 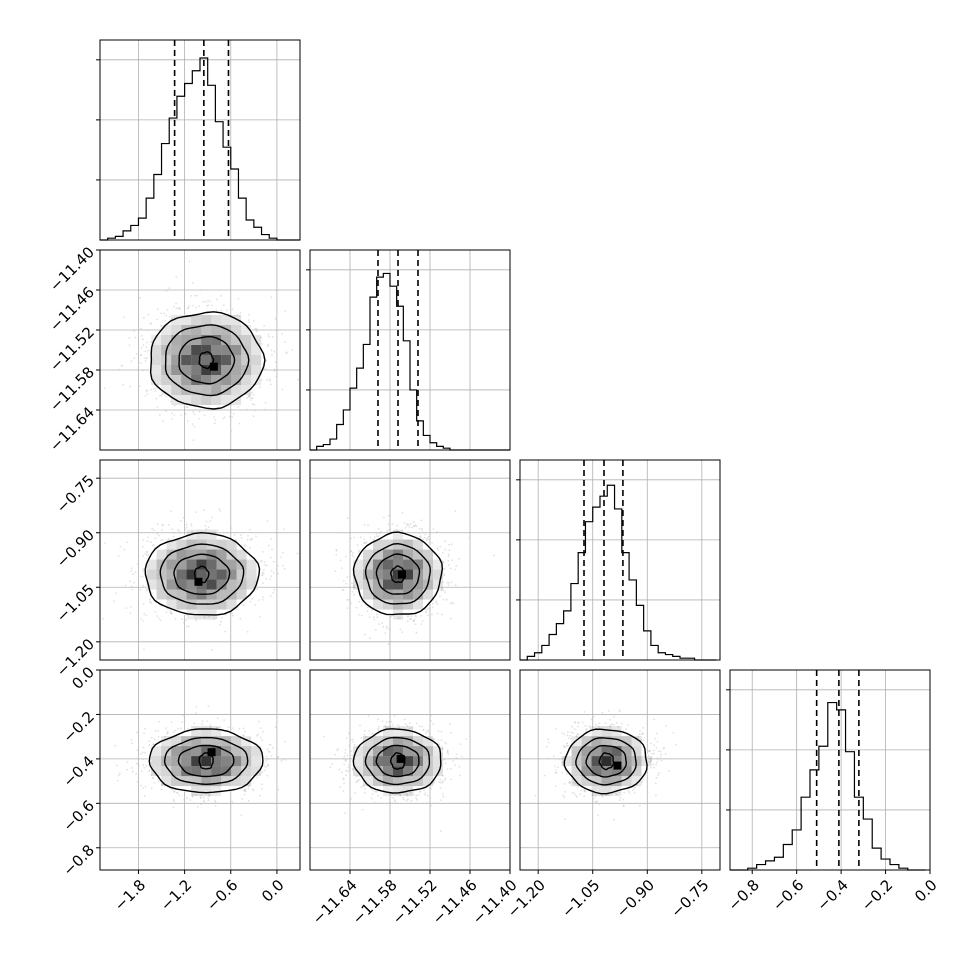 I want to click on contour-inner, so click(x=398, y=574).